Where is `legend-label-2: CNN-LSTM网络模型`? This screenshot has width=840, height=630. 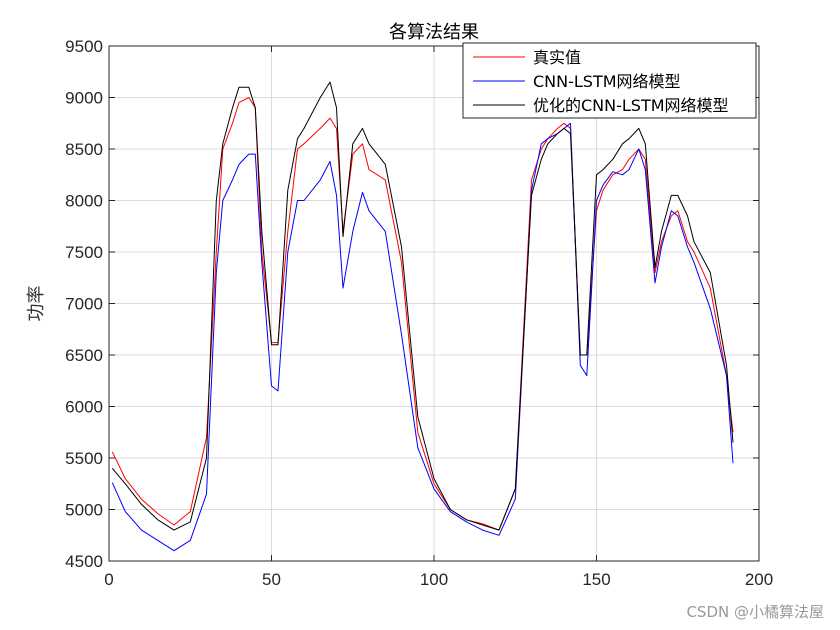 legend-label-2: CNN-LSTM网络模型 is located at coordinates (607, 81).